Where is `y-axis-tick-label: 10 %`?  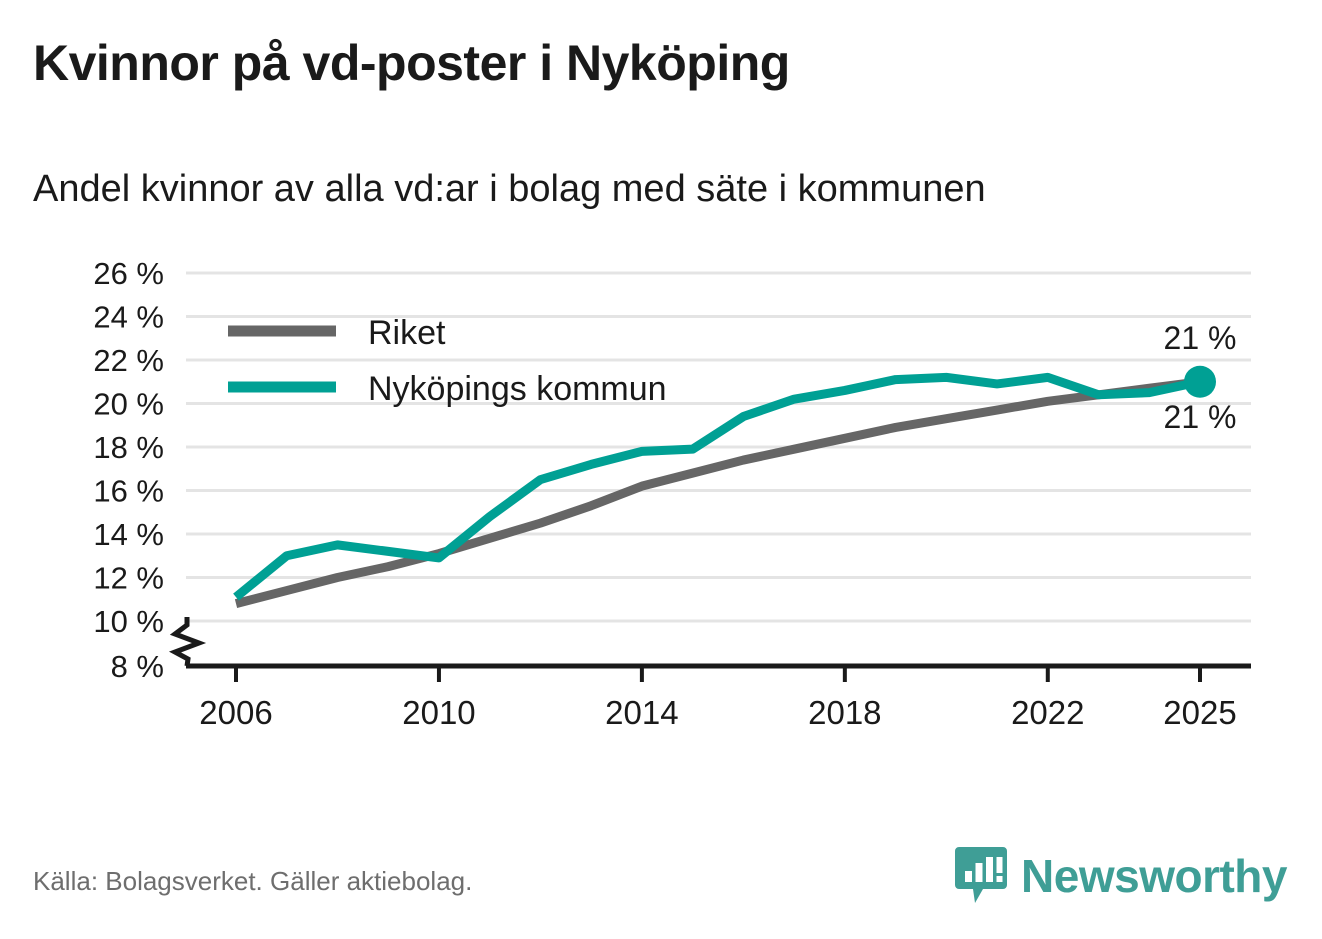 y-axis-tick-label: 10 % is located at coordinates (128, 621).